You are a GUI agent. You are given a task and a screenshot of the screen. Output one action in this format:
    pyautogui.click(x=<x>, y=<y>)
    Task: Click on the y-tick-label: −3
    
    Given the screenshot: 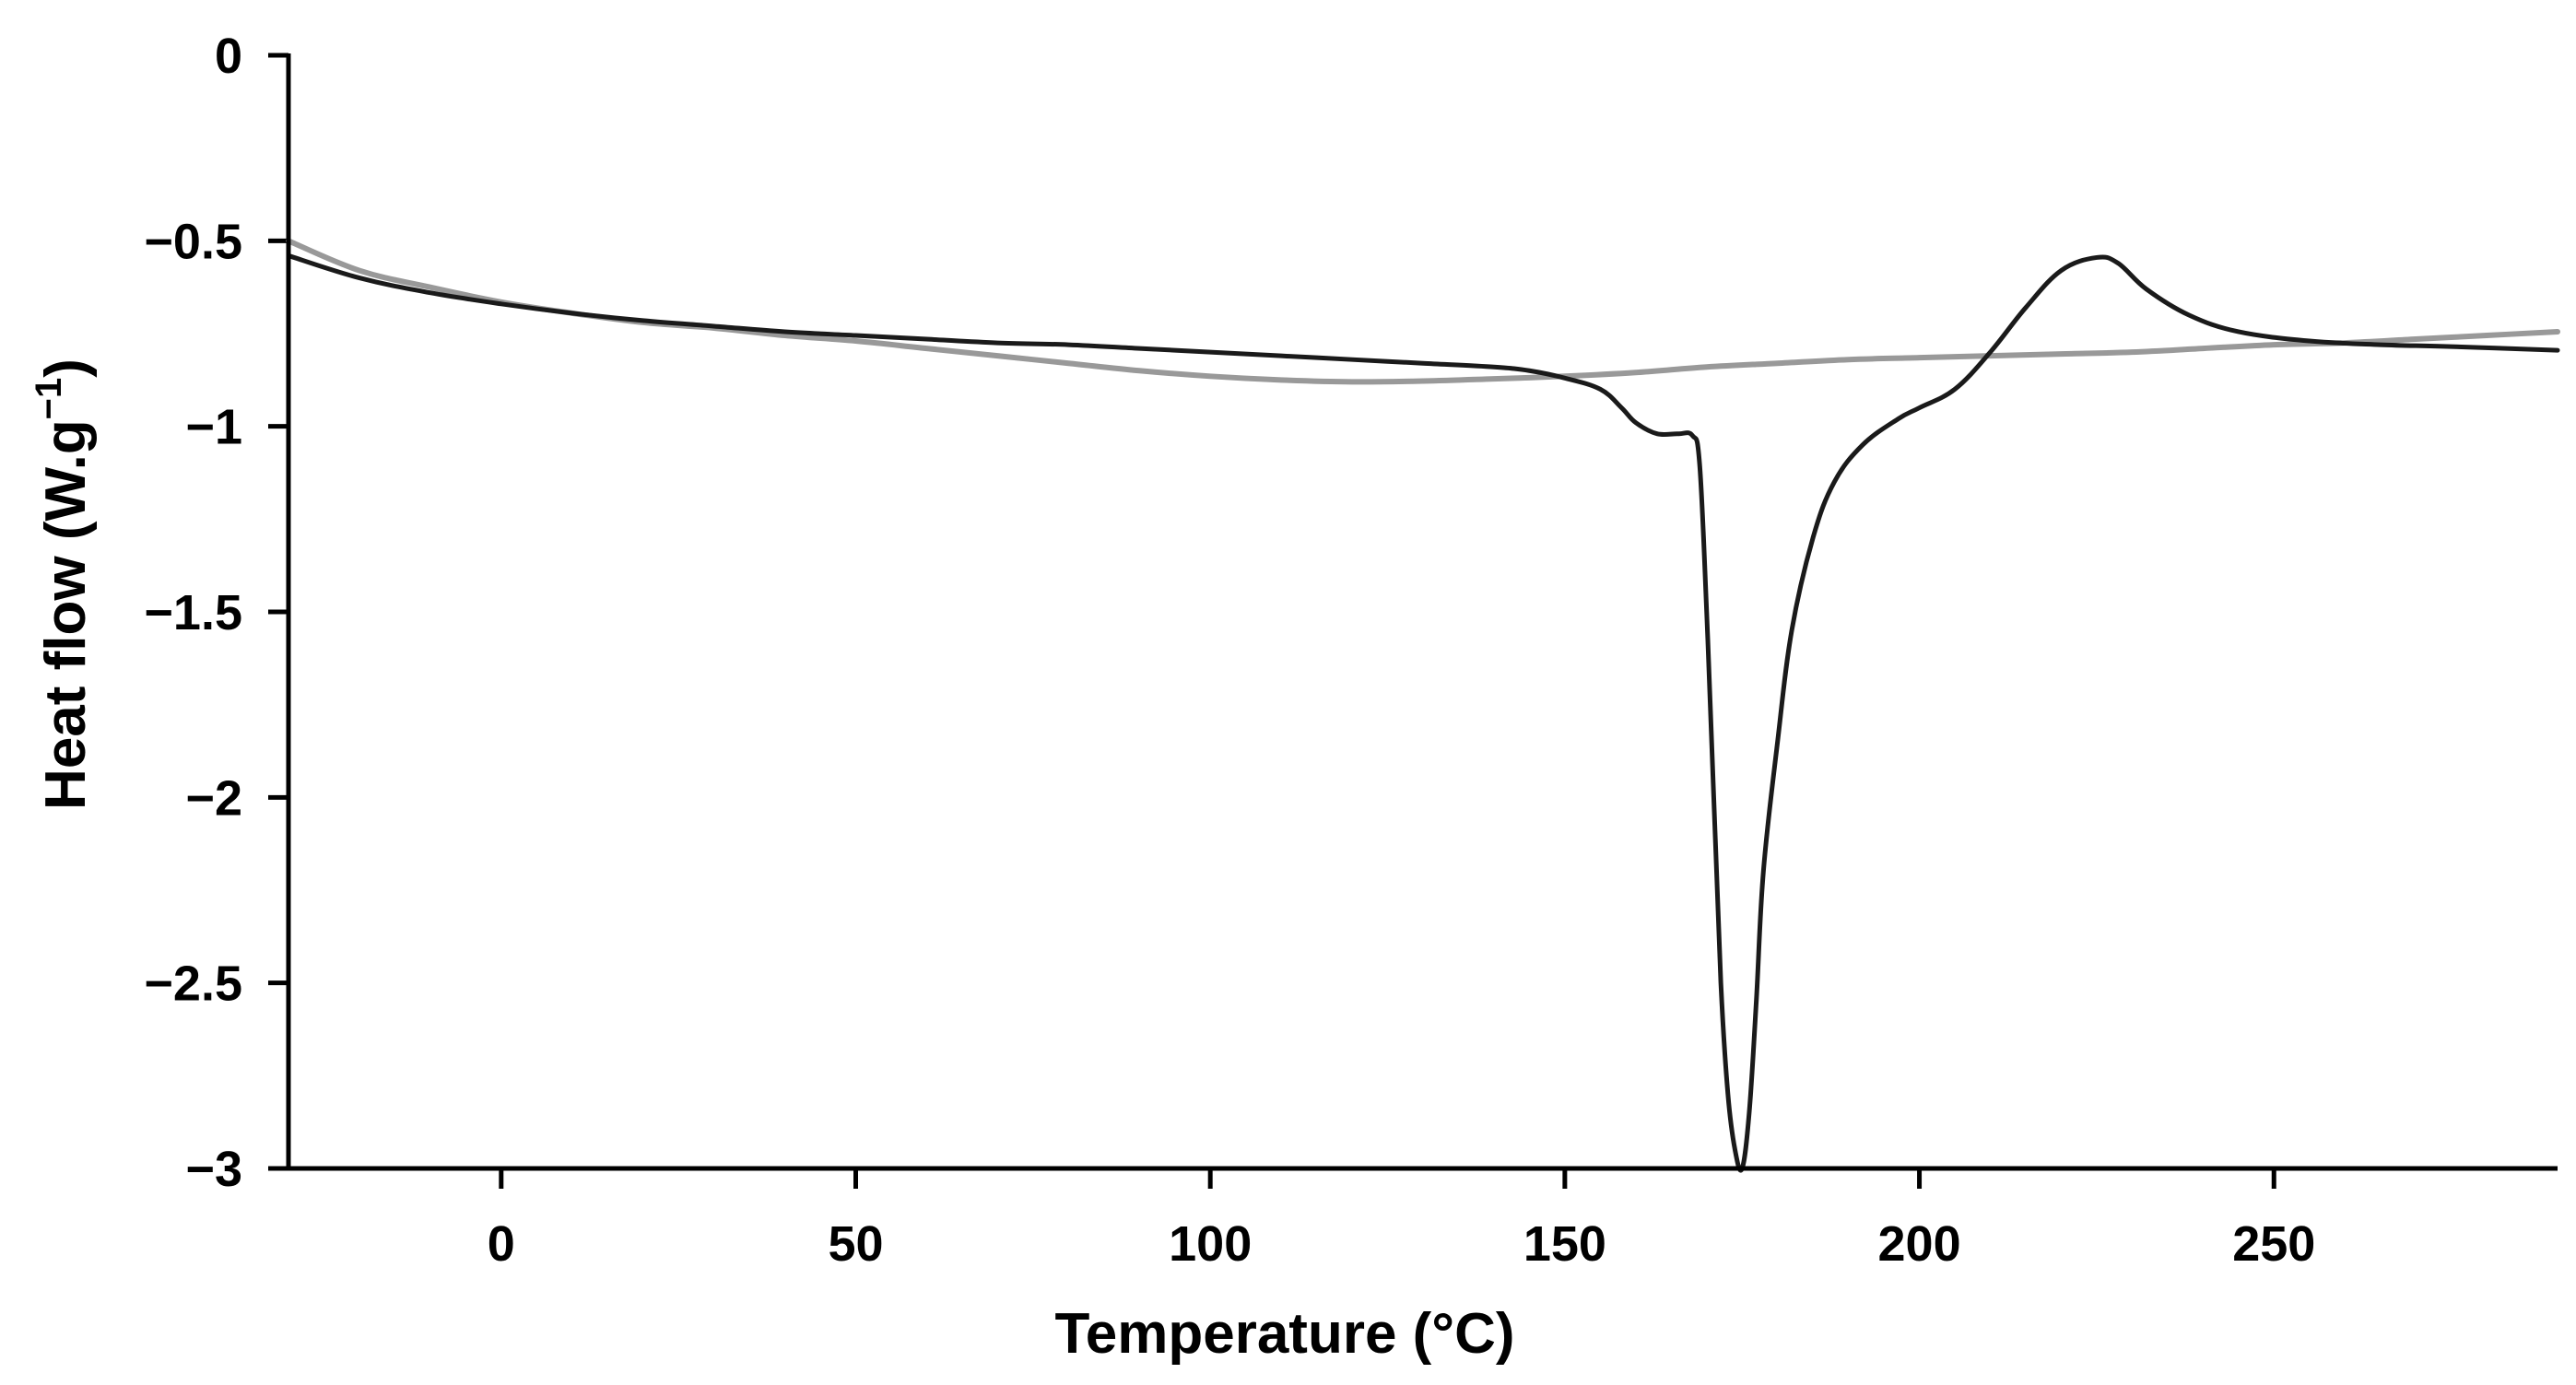 What is the action you would take?
    pyautogui.click(x=213, y=1170)
    